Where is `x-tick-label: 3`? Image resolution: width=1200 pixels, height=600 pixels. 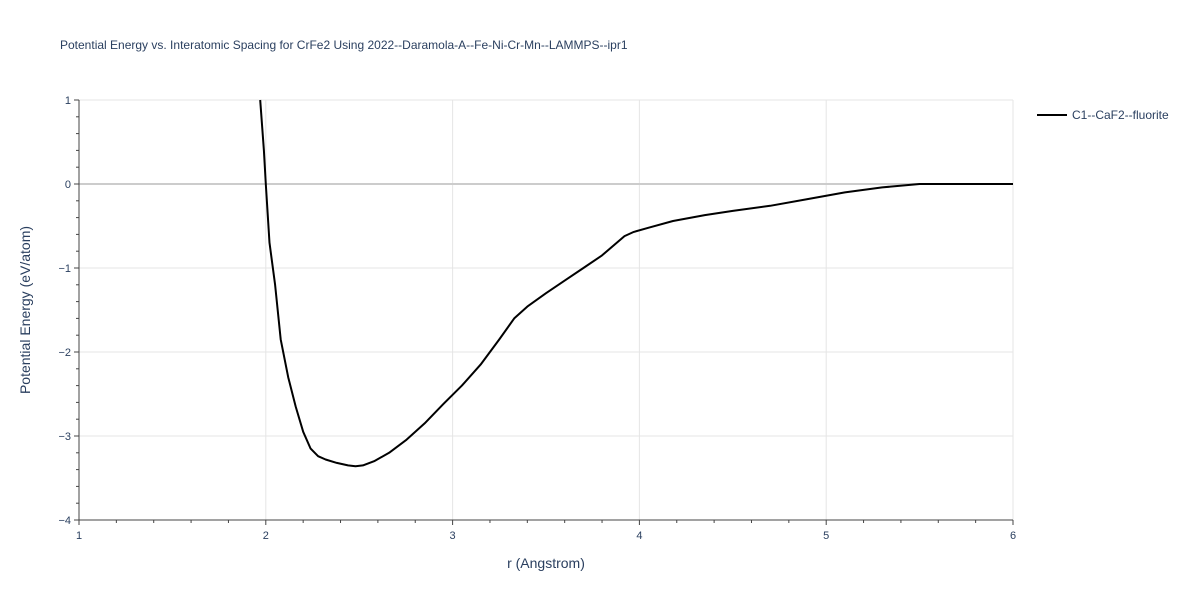 x-tick-label: 3 is located at coordinates (453, 536).